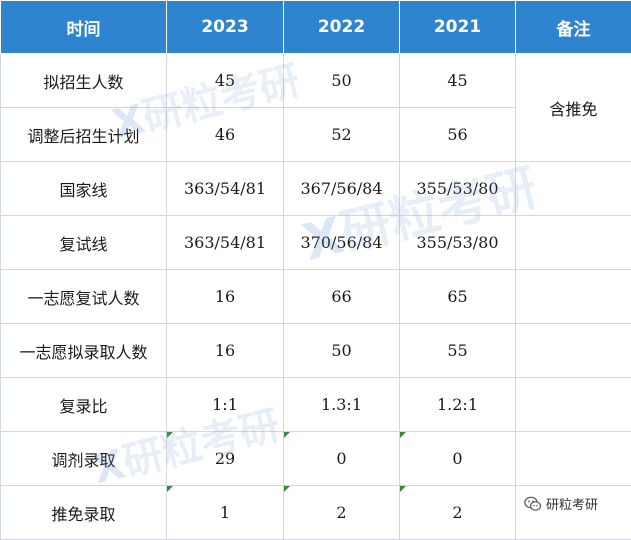 The width and height of the screenshot is (631, 540). What do you see at coordinates (84, 27) in the screenshot?
I see `header-time: 时间` at bounding box center [84, 27].